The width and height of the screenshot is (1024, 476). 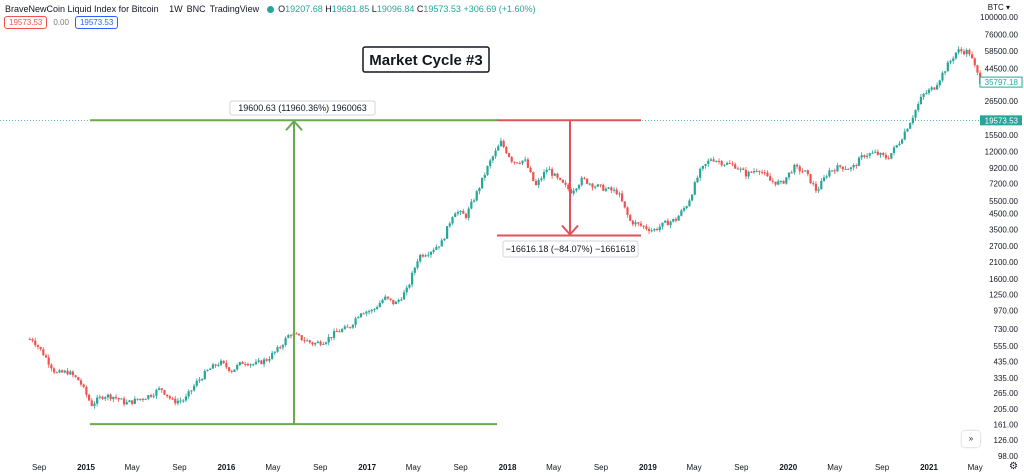 What do you see at coordinates (1006, 409) in the screenshot?
I see `price-tick-label: 205.00` at bounding box center [1006, 409].